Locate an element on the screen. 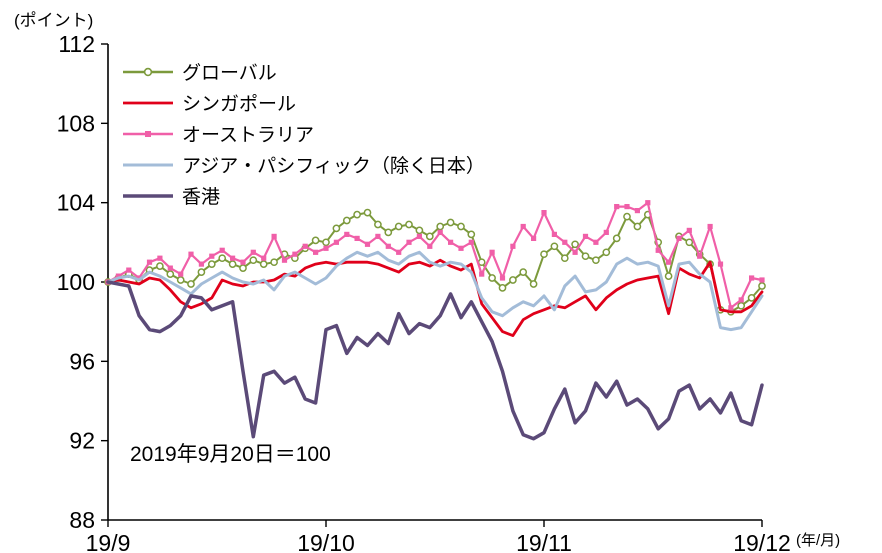  y-axis-tick-label: 104 is located at coordinates (76, 203).